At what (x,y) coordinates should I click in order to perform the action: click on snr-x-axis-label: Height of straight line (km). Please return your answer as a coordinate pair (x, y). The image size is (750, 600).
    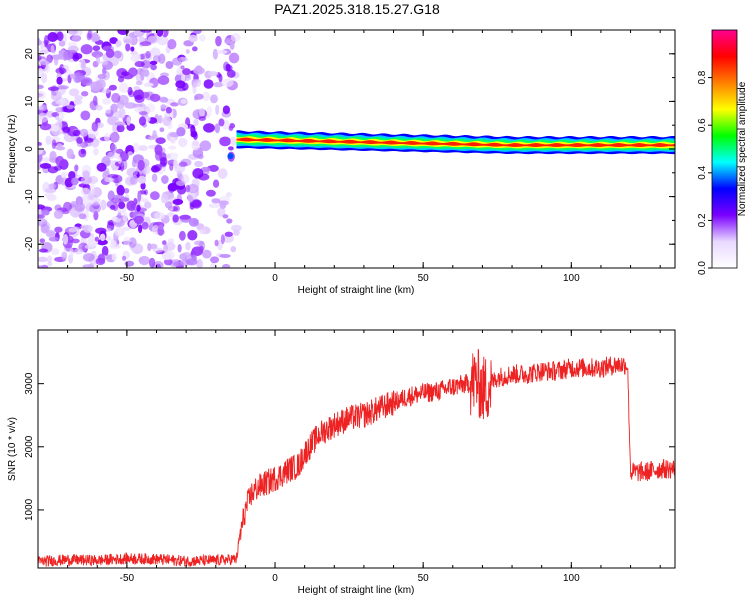
    Looking at the image, I should click on (356, 590).